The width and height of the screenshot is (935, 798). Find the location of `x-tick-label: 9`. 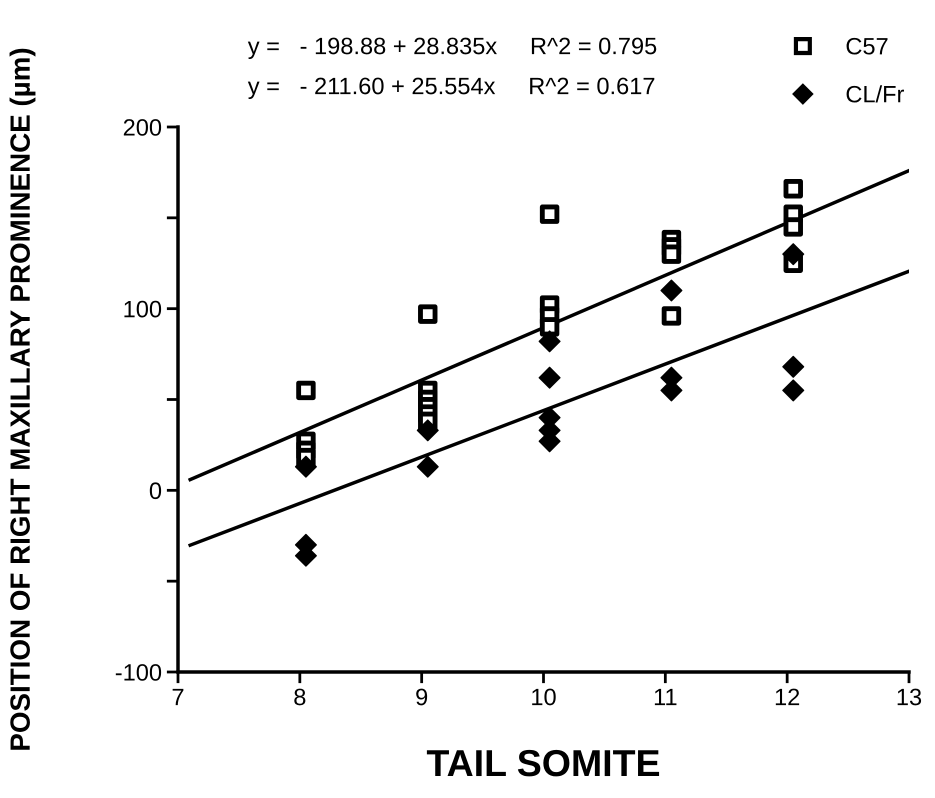

x-tick-label: 9 is located at coordinates (422, 697).